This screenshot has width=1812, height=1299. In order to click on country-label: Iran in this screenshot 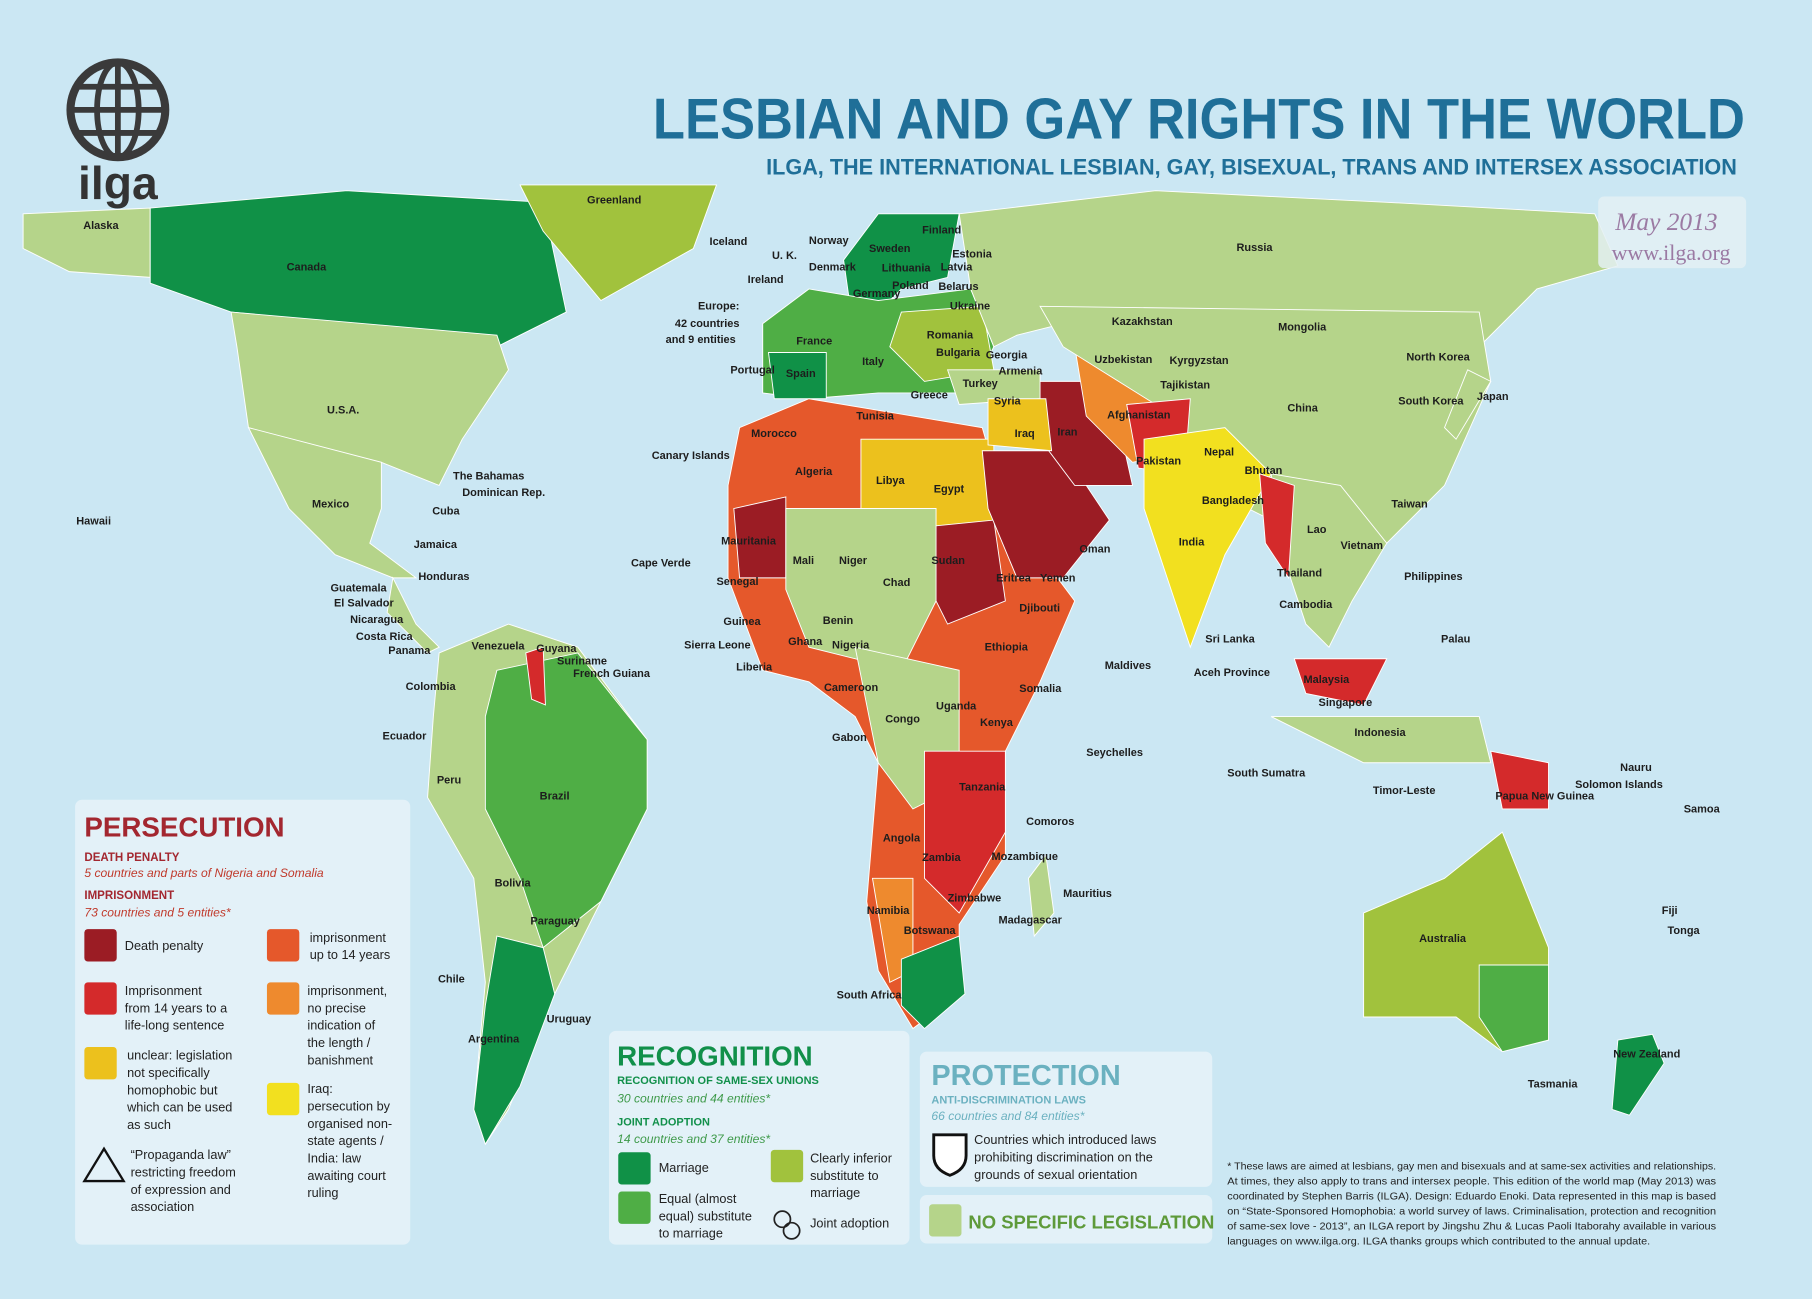, I will do `click(1067, 433)`.